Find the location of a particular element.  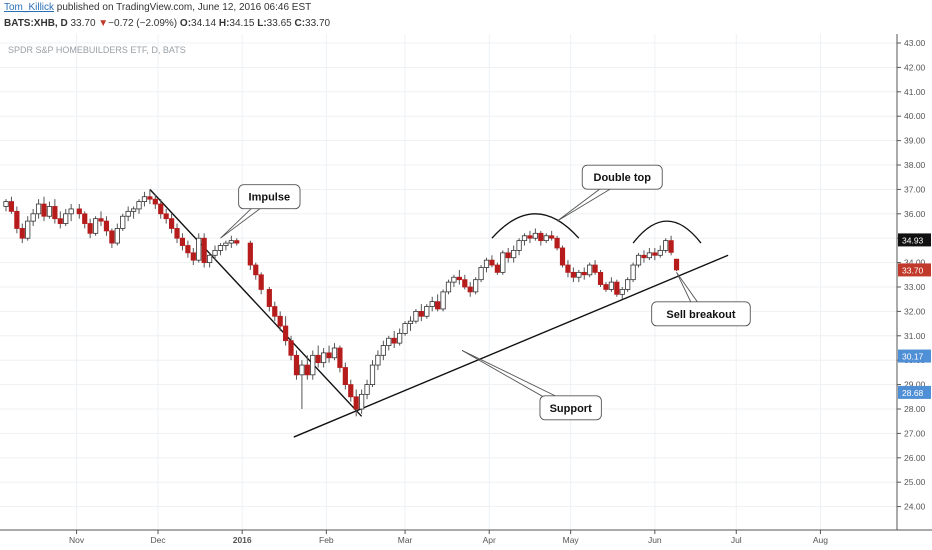

impulse-line is located at coordinates (256, 302).